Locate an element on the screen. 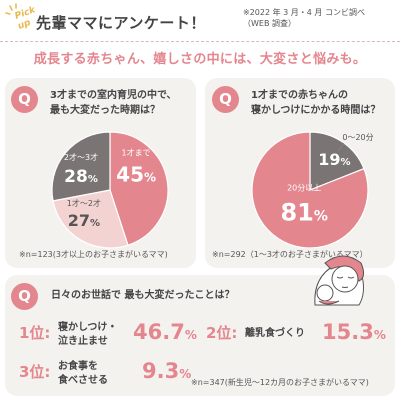  rank3-percent: 9.3% is located at coordinates (166, 371).